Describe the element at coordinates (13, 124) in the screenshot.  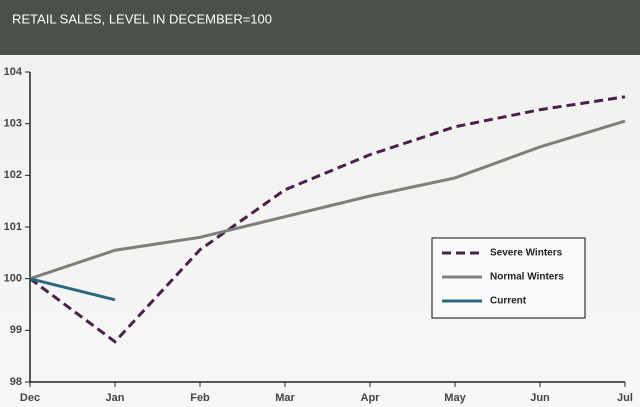
I see `y-tick-label: 103` at that location.